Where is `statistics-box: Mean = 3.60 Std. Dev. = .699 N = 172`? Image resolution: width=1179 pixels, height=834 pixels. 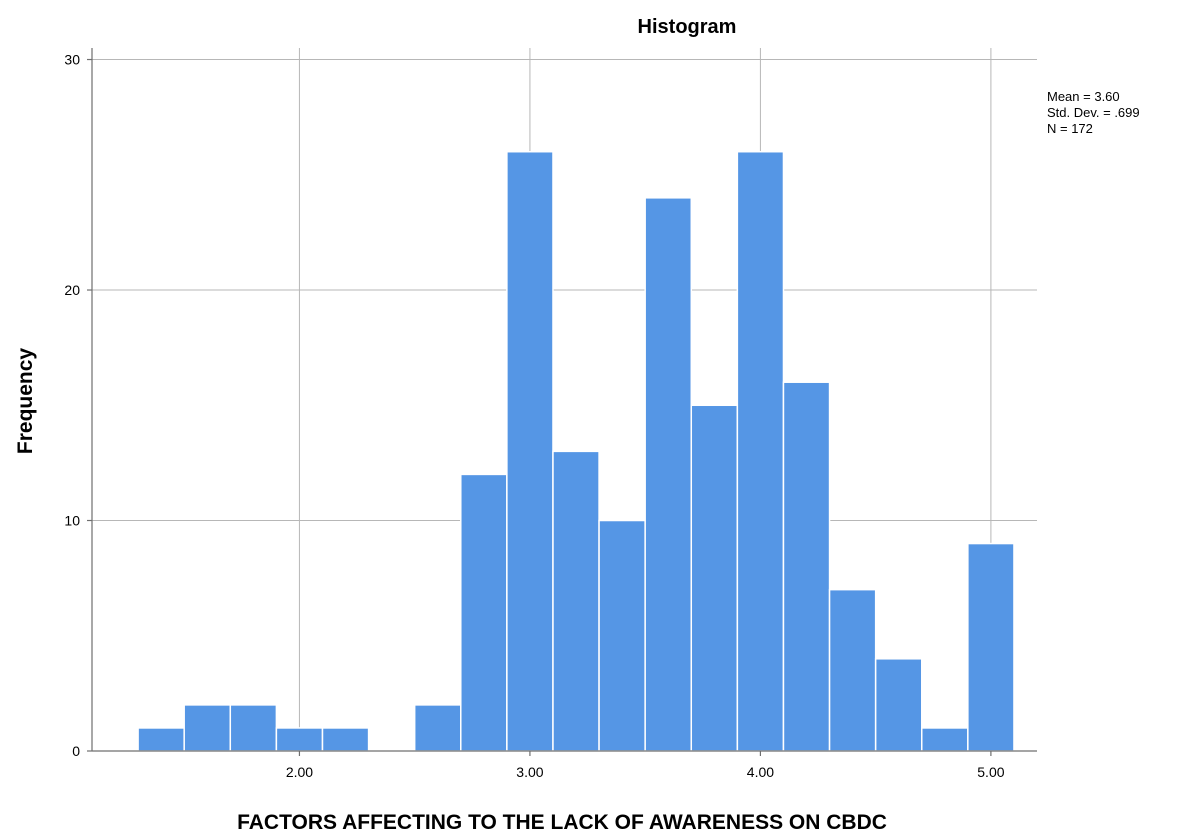 statistics-box: Mean = 3.60 Std. Dev. = .699 N = 172 is located at coordinates (1093, 112).